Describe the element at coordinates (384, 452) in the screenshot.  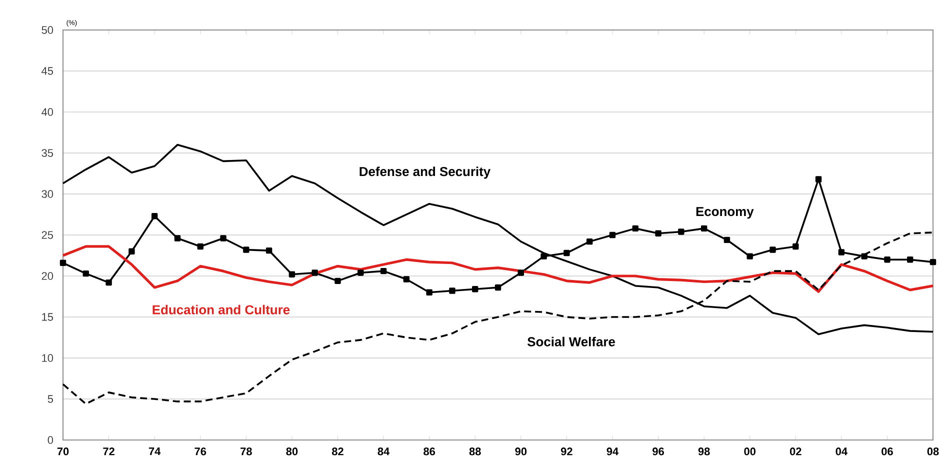
I see `x-tick-label: 84` at that location.